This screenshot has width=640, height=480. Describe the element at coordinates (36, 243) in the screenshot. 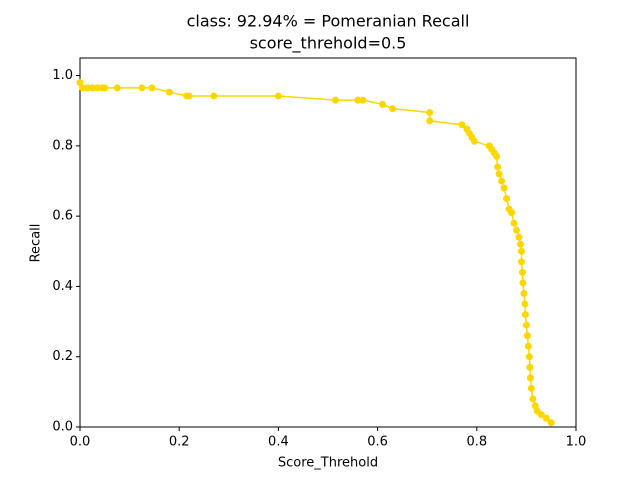

I see `y-axis-label: Recall` at that location.